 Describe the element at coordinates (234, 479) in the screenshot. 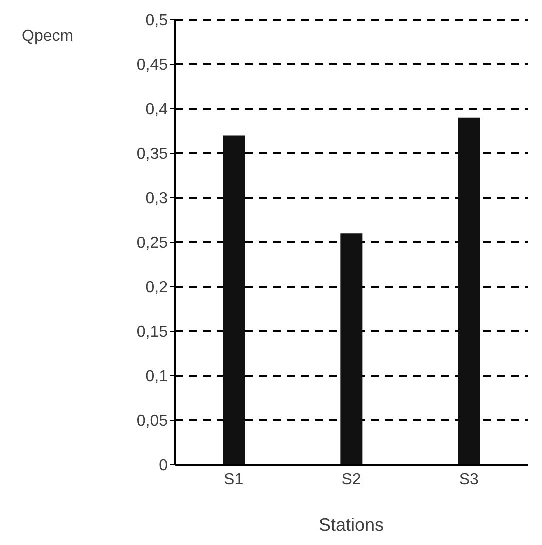

I see `x-tick-label: S1` at that location.